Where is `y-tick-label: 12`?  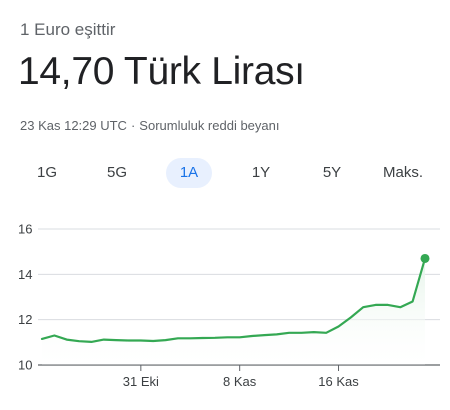 y-tick-label: 12 is located at coordinates (25, 319).